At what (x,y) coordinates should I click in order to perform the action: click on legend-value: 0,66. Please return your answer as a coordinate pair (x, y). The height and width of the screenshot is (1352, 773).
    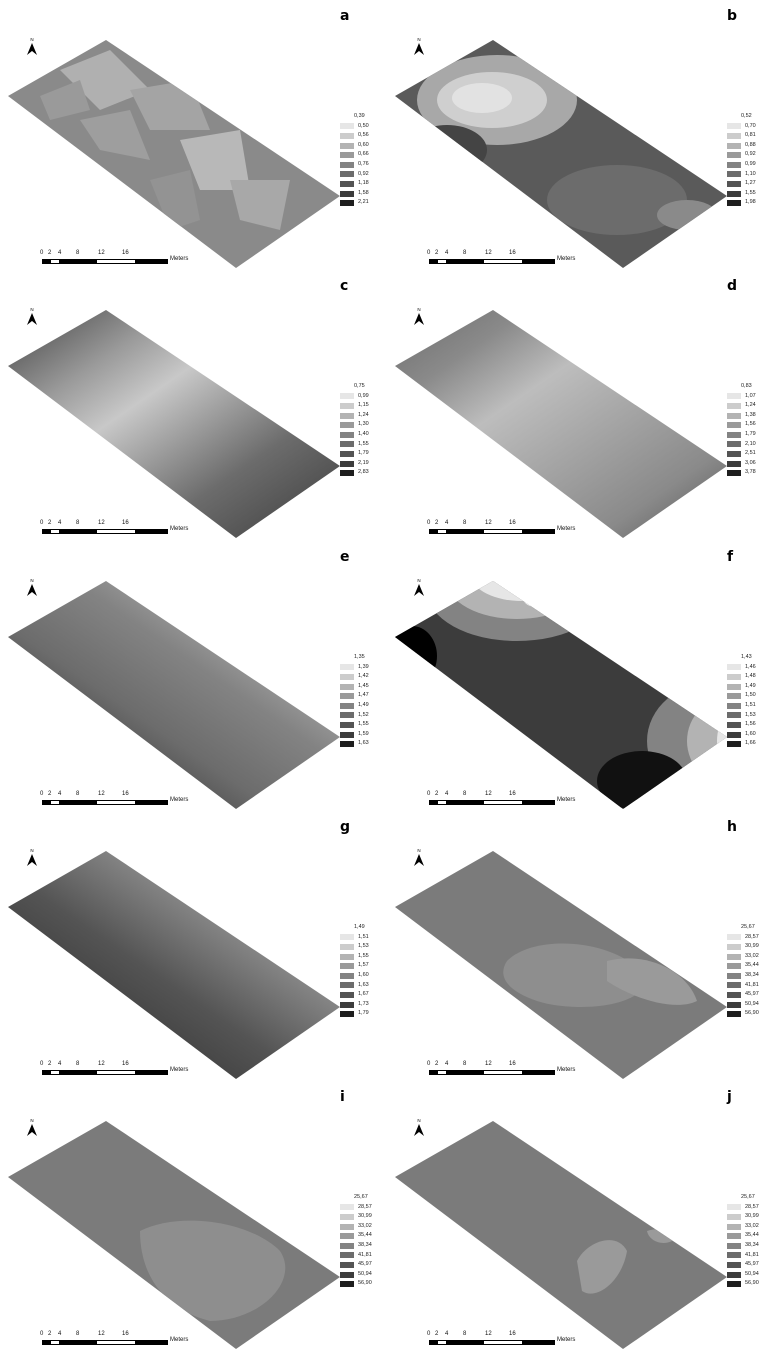
    Looking at the image, I should click on (363, 154).